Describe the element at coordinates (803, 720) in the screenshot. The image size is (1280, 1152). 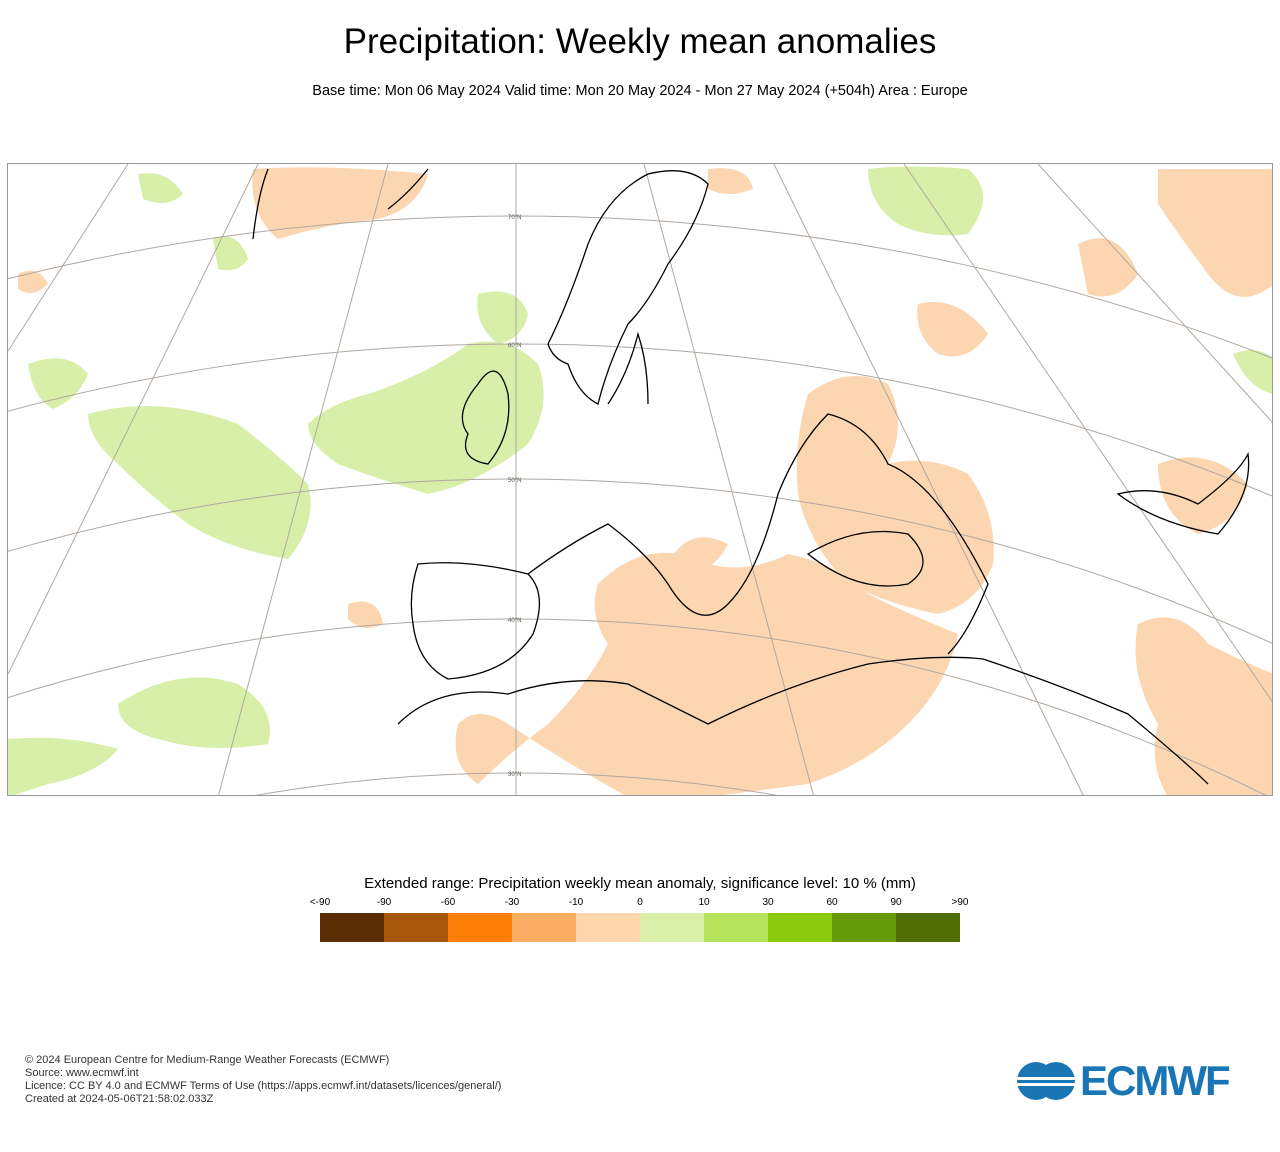
I see `coastline-north-africa` at that location.